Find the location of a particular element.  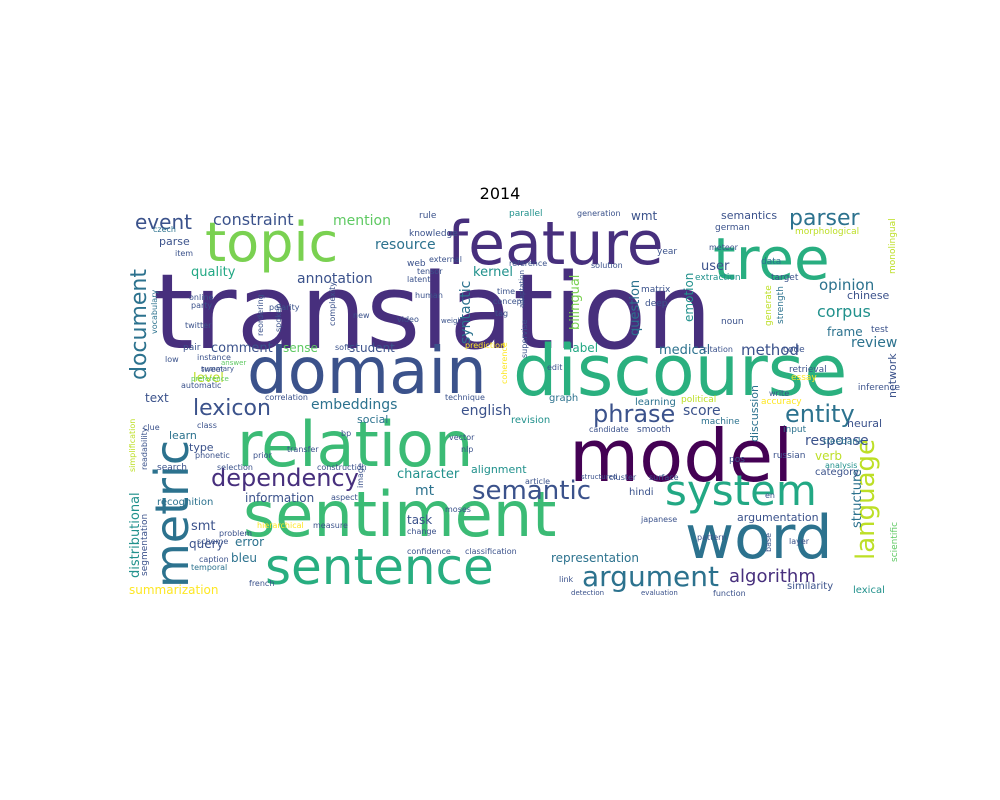

word-type: type is located at coordinates (201, 447).